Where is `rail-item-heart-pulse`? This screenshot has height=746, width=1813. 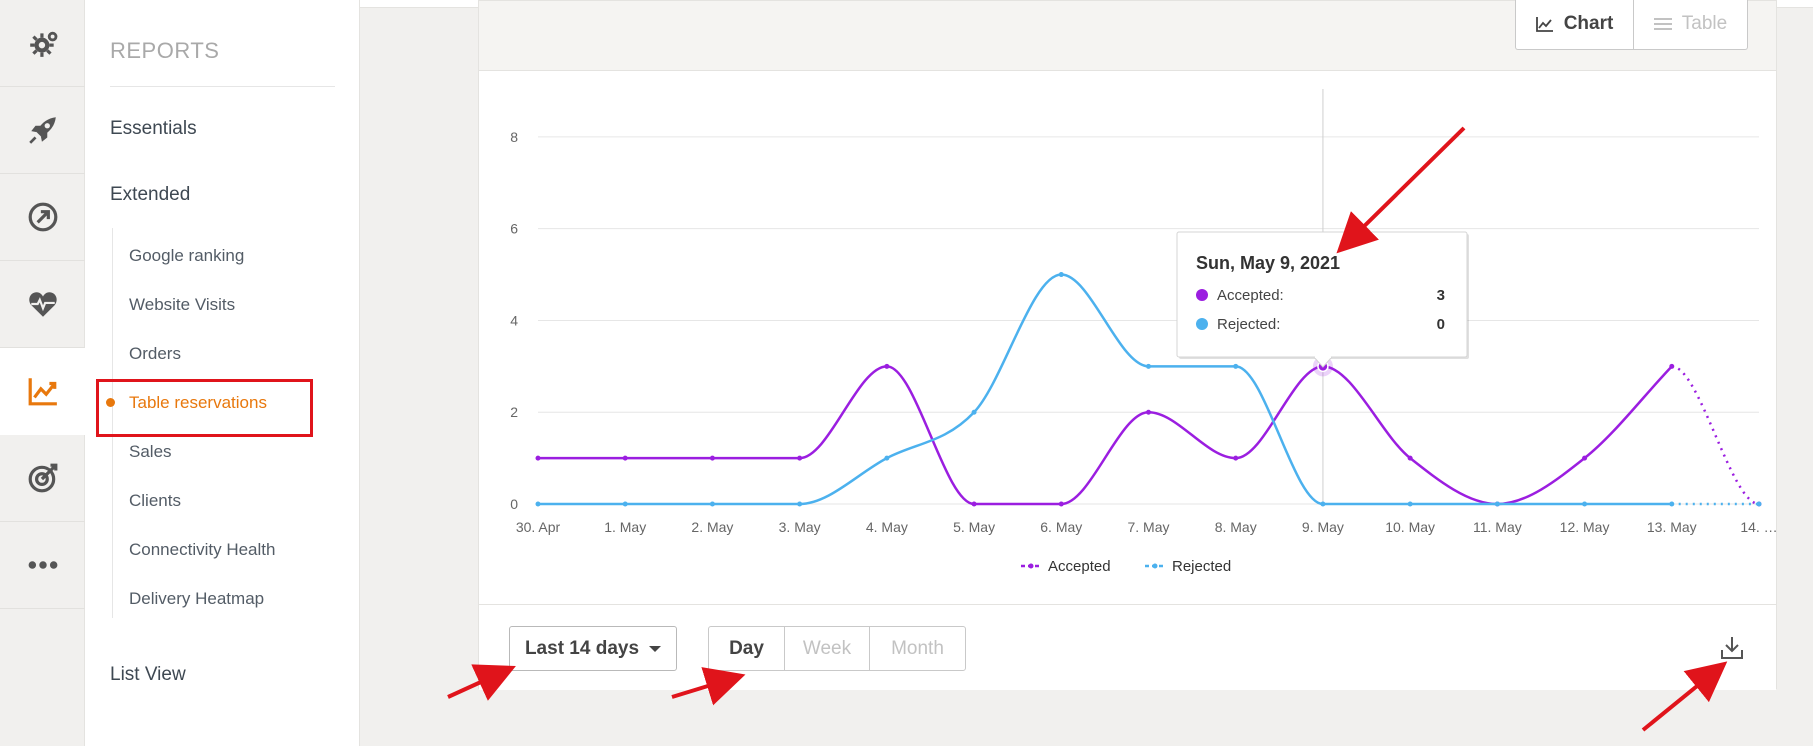 rail-item-heart-pulse is located at coordinates (42, 304).